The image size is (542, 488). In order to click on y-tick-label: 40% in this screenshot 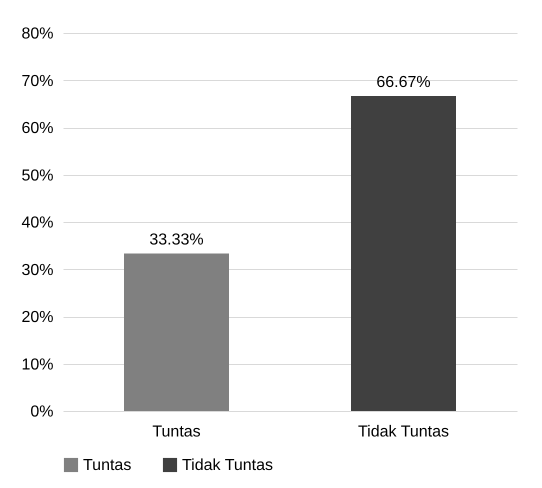, I will do `click(37, 223)`.